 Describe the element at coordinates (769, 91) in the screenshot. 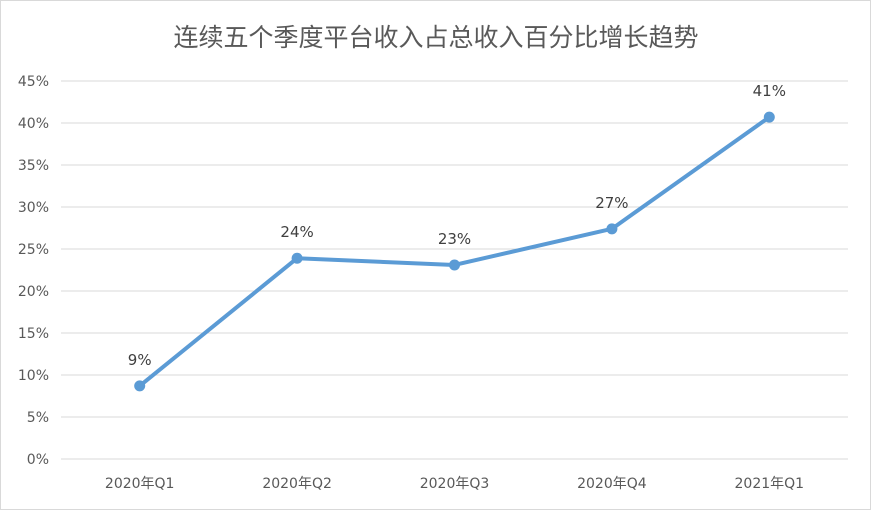

I see `data-label: 41%` at that location.